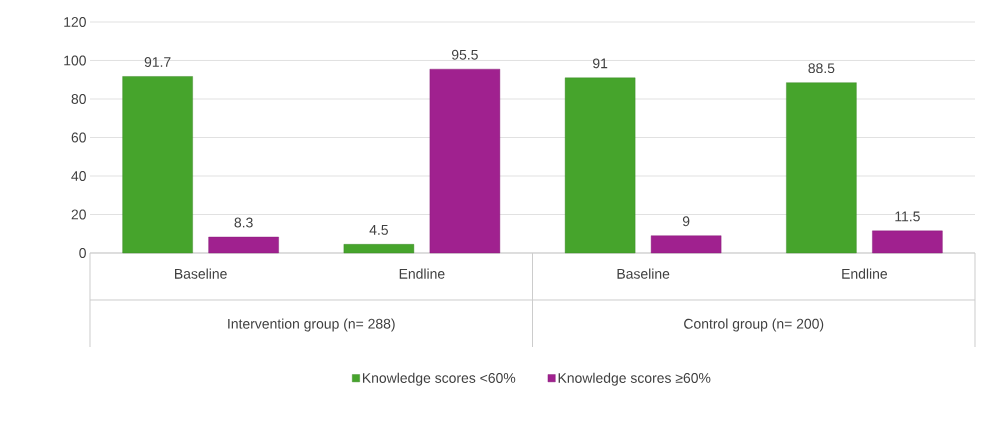 The image size is (1003, 427). I want to click on data-label: 11.5, so click(907, 216).